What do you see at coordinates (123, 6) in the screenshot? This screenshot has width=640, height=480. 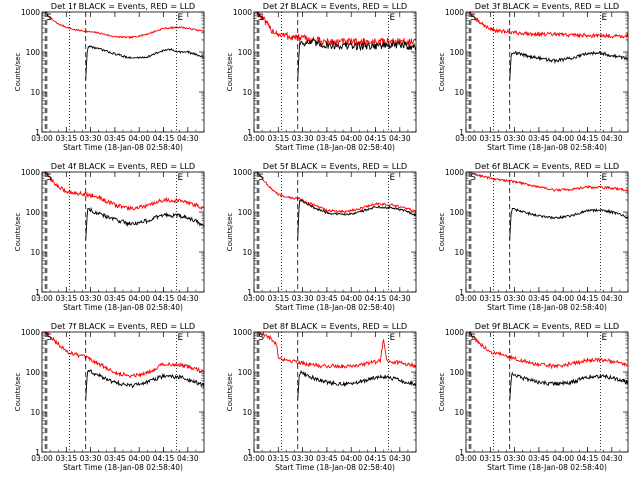 I see `chart-title: Det 1f BLACK = Events, RED = LLD` at bounding box center [123, 6].